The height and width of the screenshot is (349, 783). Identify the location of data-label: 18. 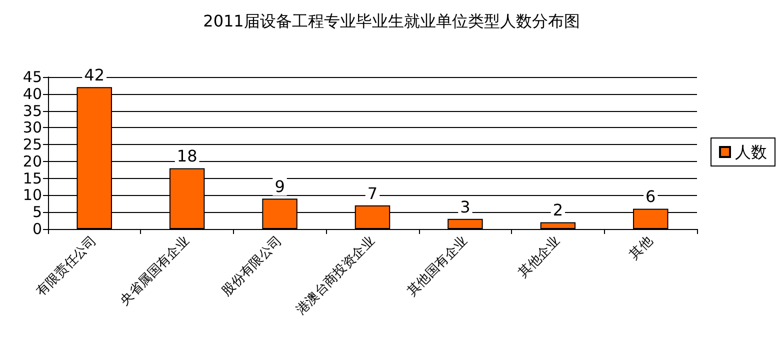
(187, 156).